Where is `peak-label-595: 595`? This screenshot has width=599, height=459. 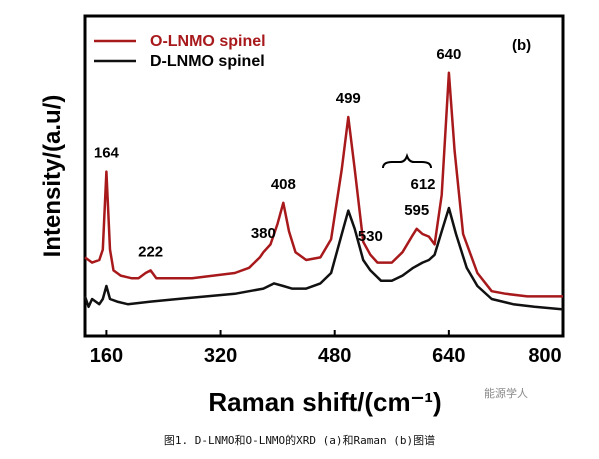 peak-label-595: 595 is located at coordinates (416, 210).